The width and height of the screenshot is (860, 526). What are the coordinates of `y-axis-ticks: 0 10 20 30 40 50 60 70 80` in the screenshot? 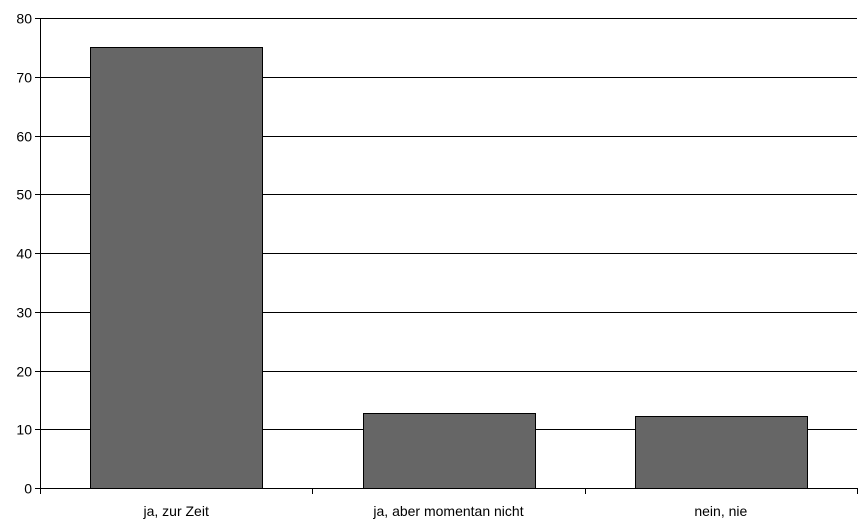 It's located at (28, 254).